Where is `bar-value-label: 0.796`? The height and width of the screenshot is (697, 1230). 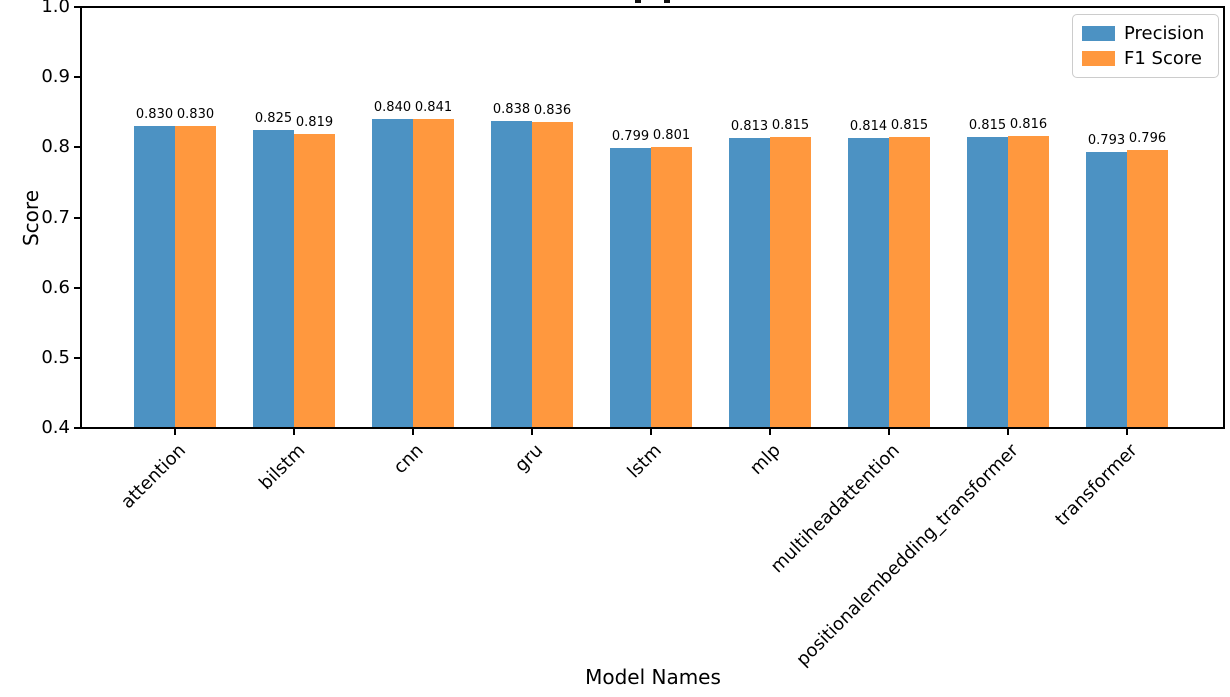 bar-value-label: 0.796 is located at coordinates (1147, 139).